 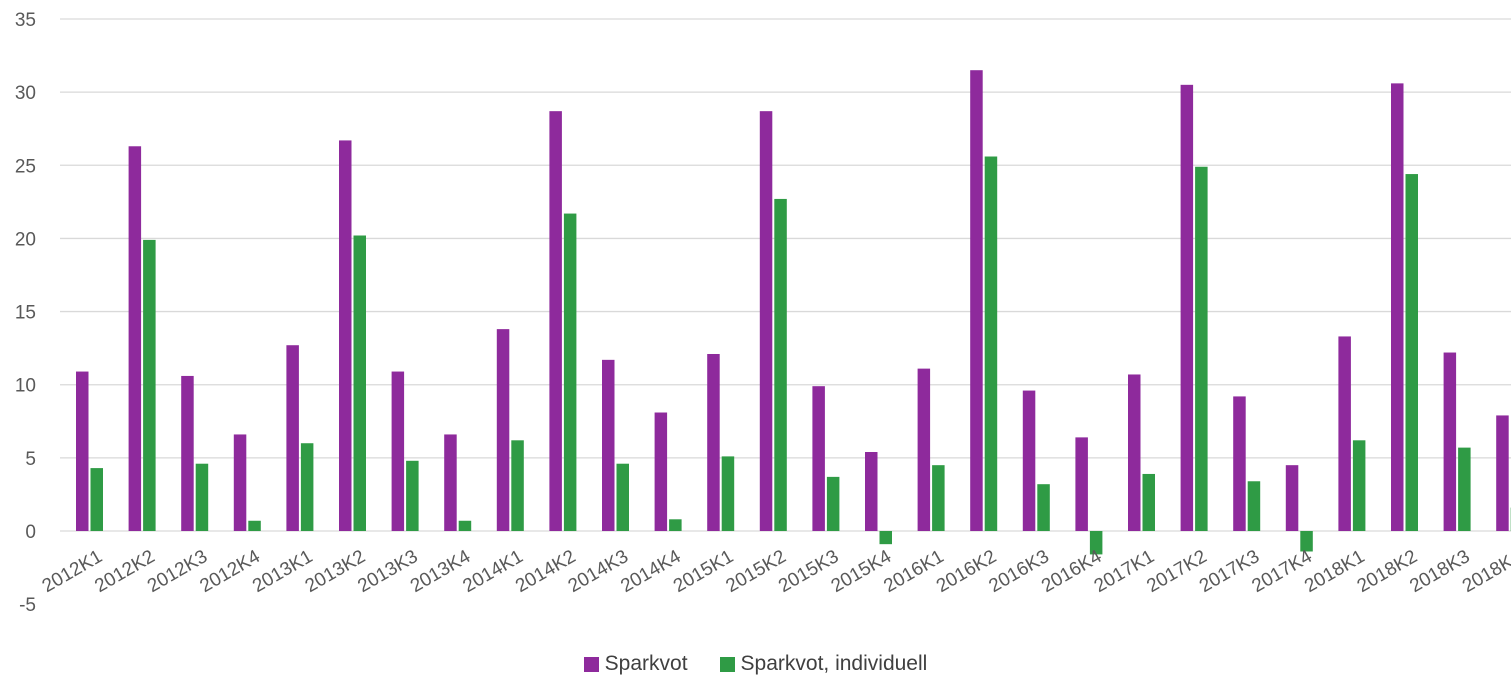 I want to click on bar-sparkvot-individuell-2017K4, so click(x=1306, y=541).